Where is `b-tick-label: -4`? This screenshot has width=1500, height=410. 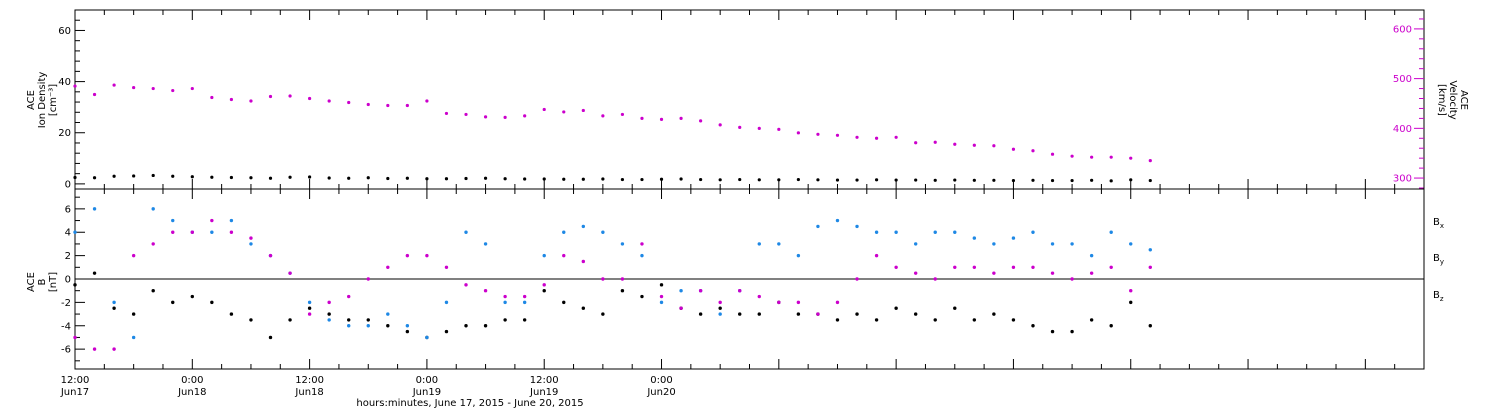
b-tick-label: -4 is located at coordinates (66, 326).